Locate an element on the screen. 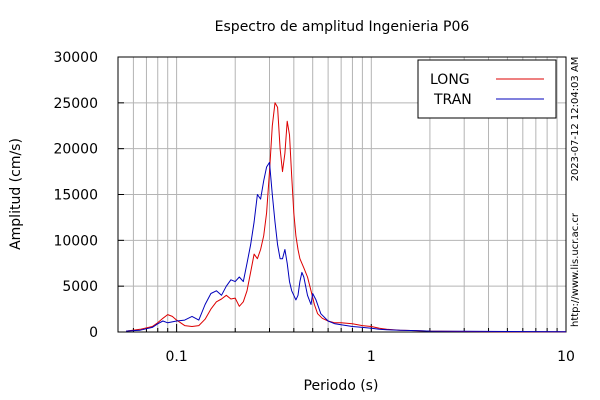 The width and height of the screenshot is (600, 400). legend: LONG TRAN is located at coordinates (487, 89).